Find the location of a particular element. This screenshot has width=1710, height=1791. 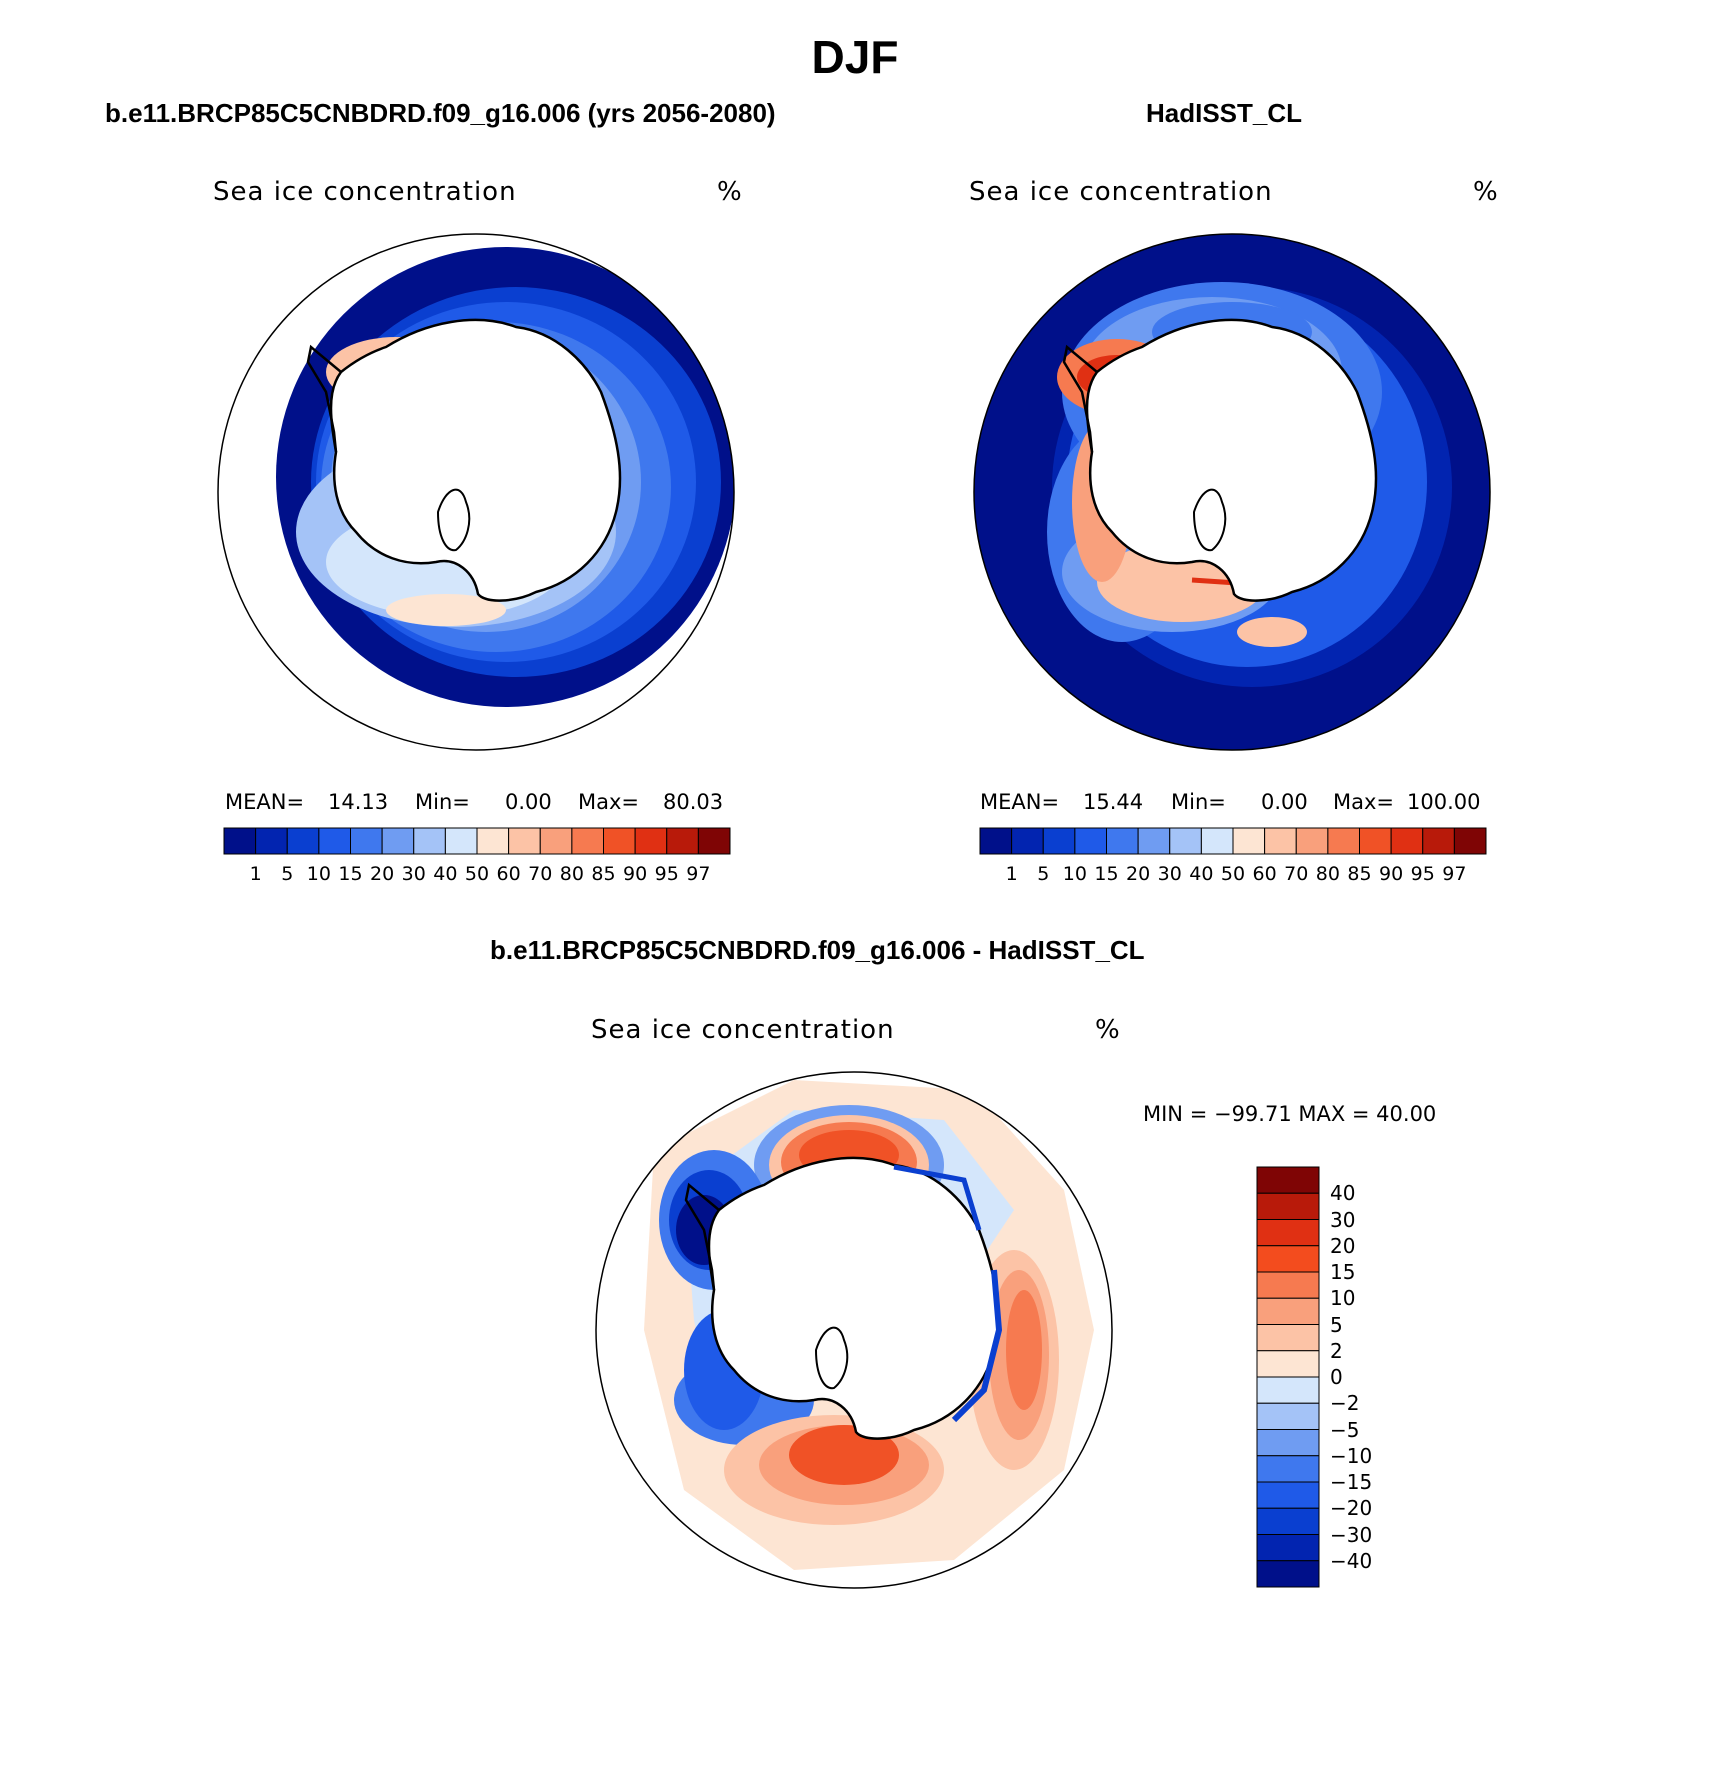

colorbar-tick-label: 90 is located at coordinates (1391, 874).